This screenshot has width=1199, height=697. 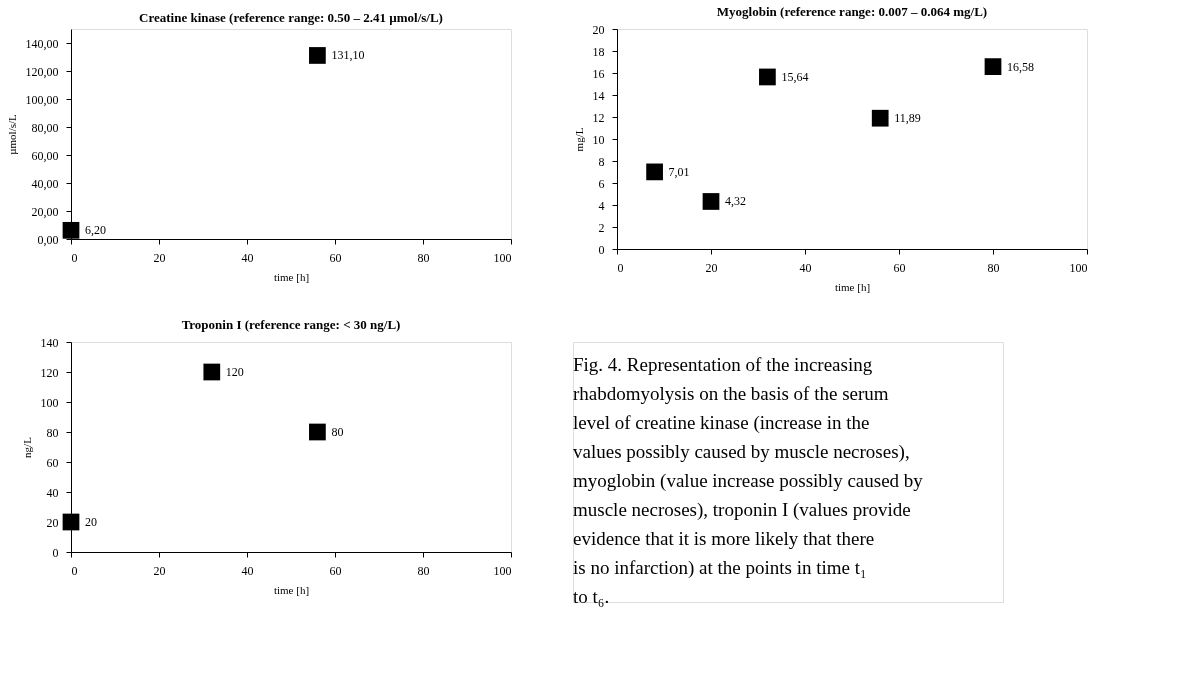 What do you see at coordinates (748, 480) in the screenshot?
I see `text: Fig. 4. Representation of the increasing rhabdomyolysis on the basis of the serum level of creatine kinase (increase in the values possibly caused by muscle necroses), myoglobin (value increase possibly caused by muscle necroses), troponin I (values provide evidence that it is more likely that there is no infarction) at the points in time t₁ to t₆.` at bounding box center [748, 480].